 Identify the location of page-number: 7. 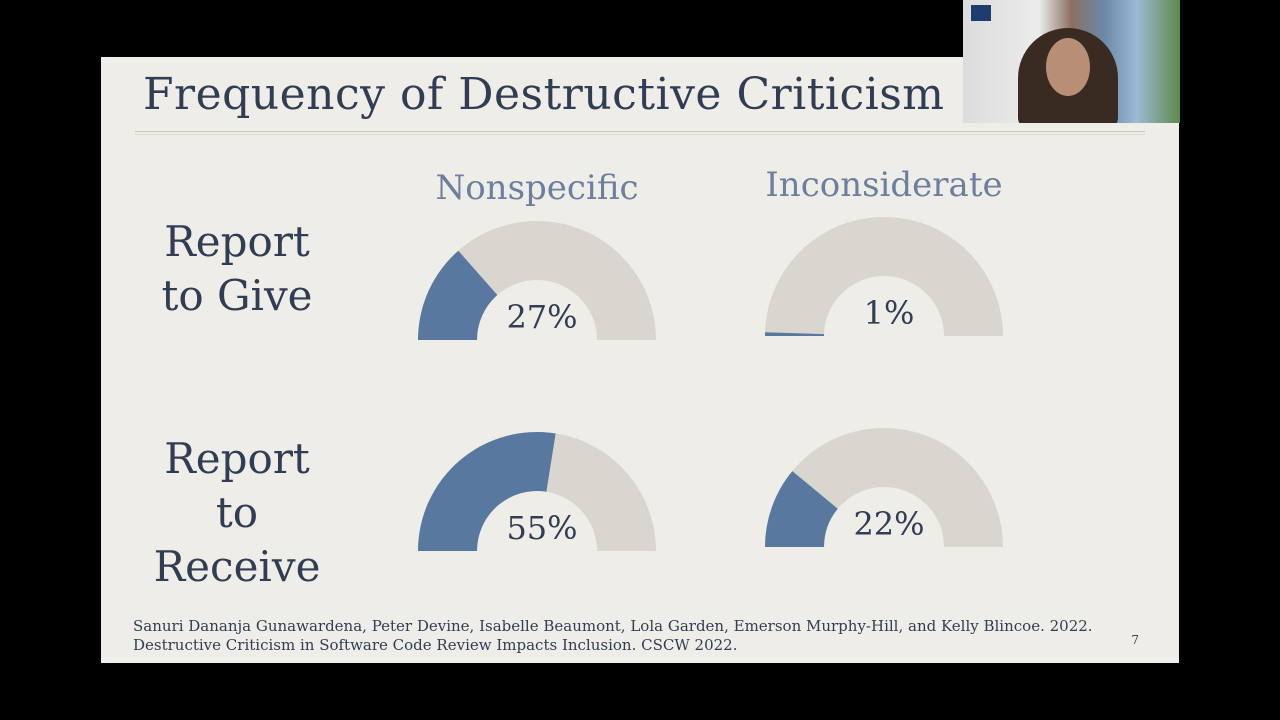
(1135, 640).